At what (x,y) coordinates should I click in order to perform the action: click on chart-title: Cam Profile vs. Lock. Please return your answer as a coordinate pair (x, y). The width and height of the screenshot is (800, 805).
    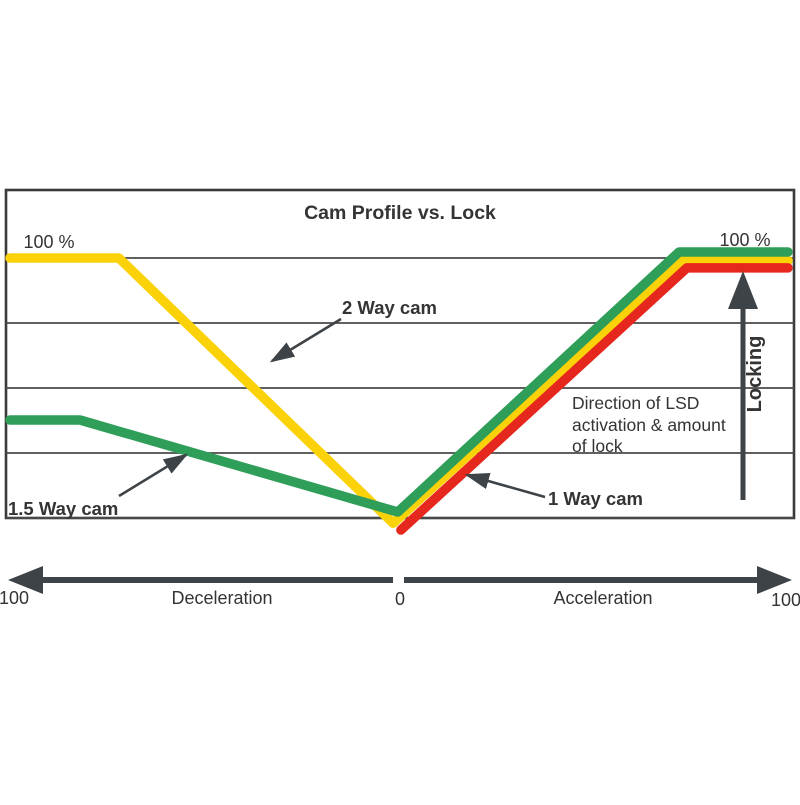
    Looking at the image, I should click on (400, 213).